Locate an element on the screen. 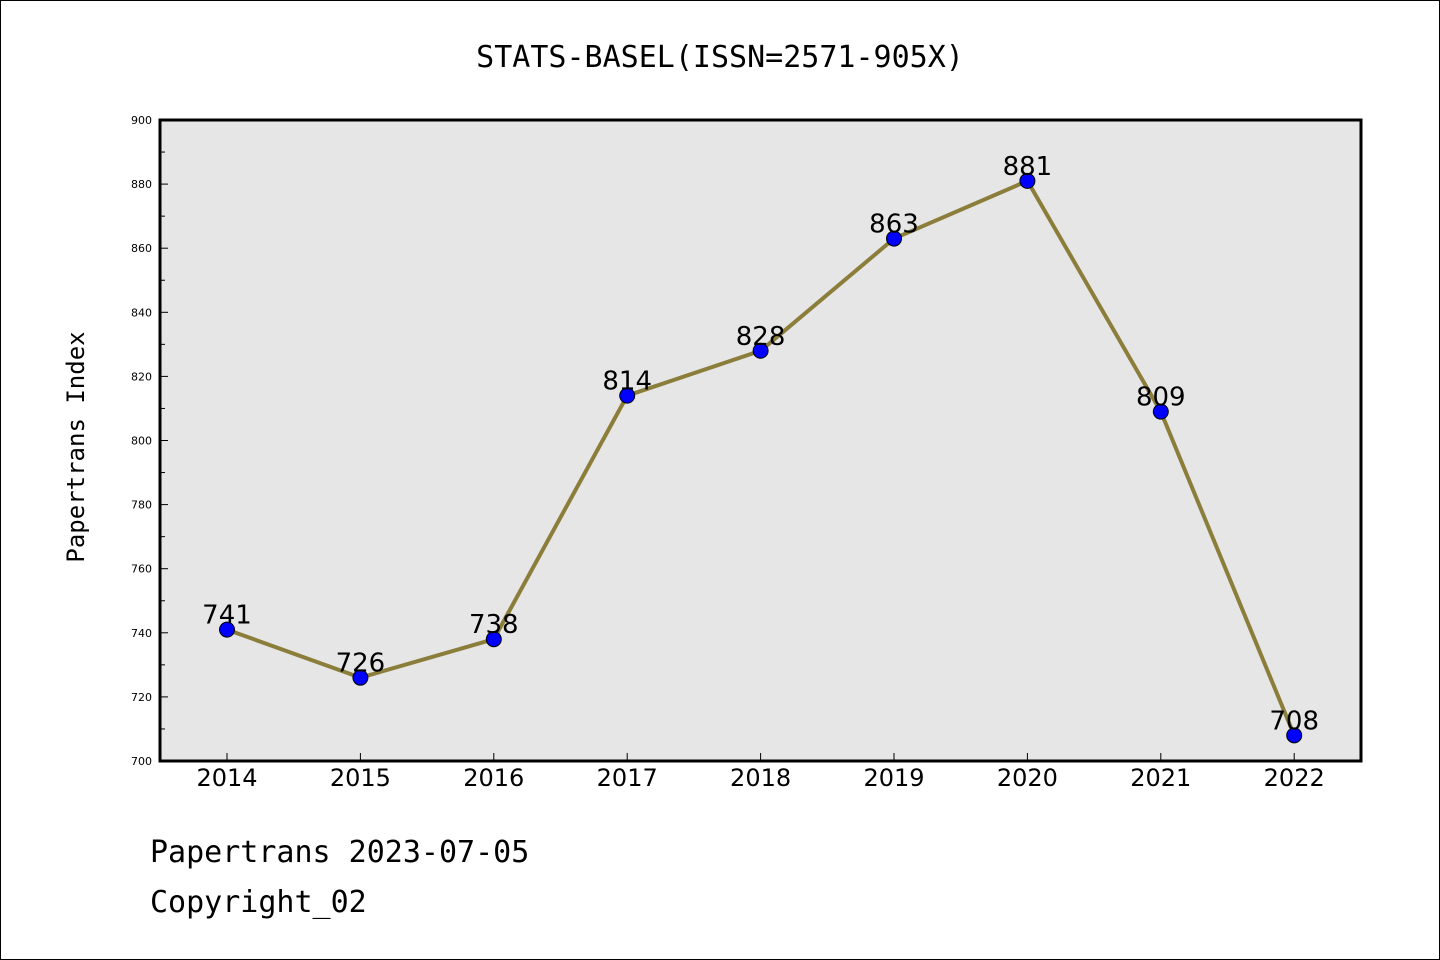  y-axis-label: Papertrans Index is located at coordinates (76, 446).